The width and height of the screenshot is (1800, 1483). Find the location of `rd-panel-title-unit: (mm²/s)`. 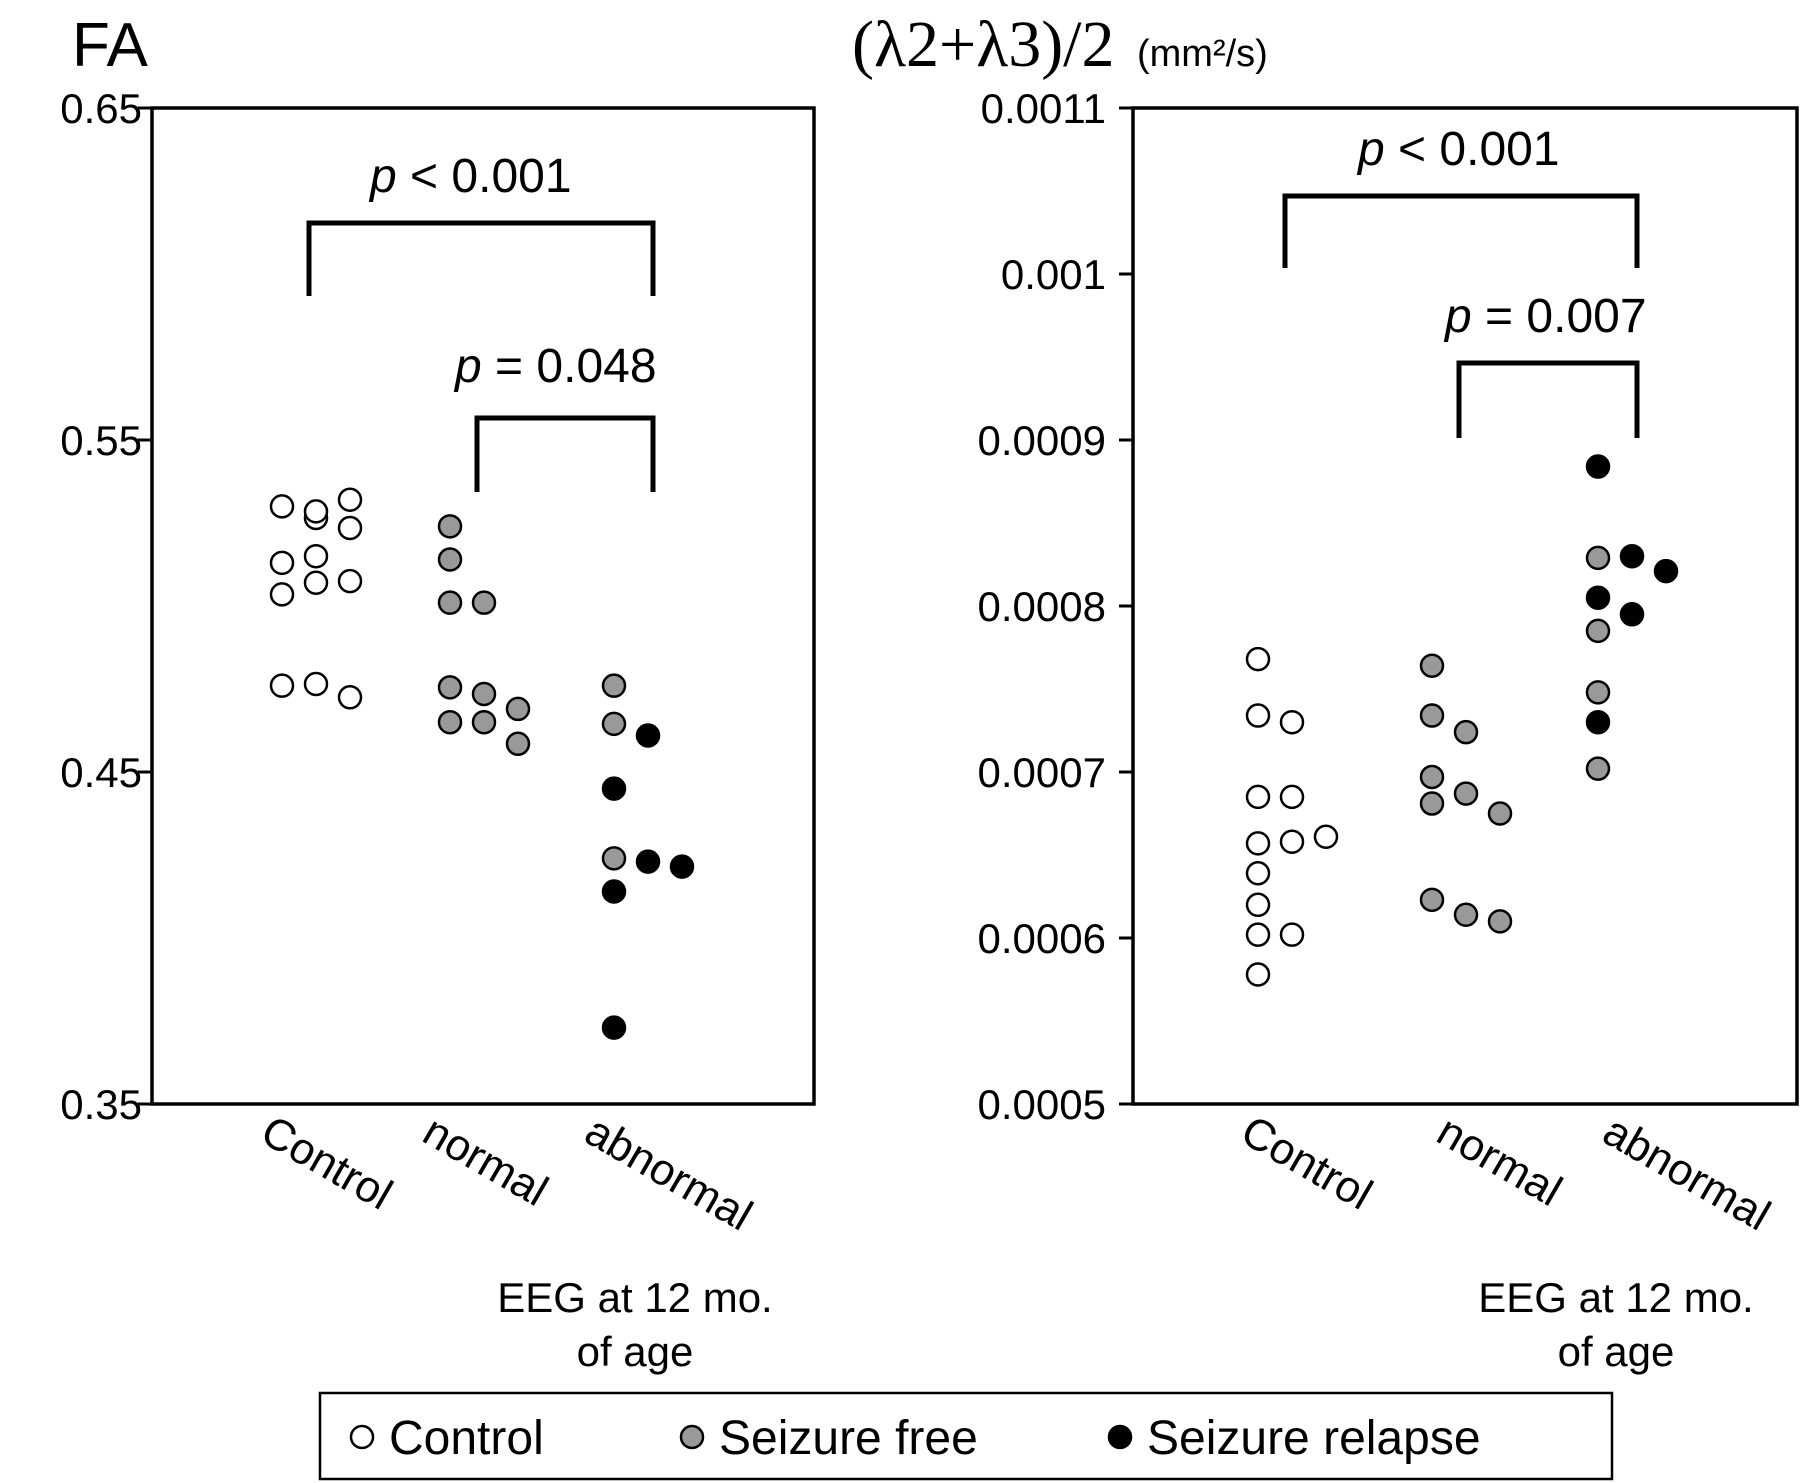

rd-panel-title-unit: (mm²/s) is located at coordinates (1202, 54).